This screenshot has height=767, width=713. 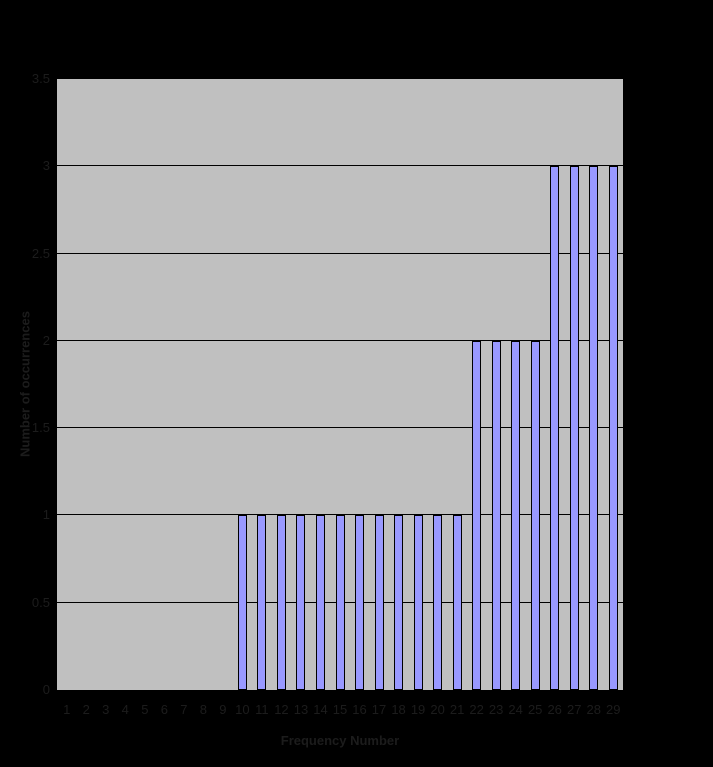 What do you see at coordinates (40, 602) in the screenshot?
I see `y-tick-label: 0.5` at bounding box center [40, 602].